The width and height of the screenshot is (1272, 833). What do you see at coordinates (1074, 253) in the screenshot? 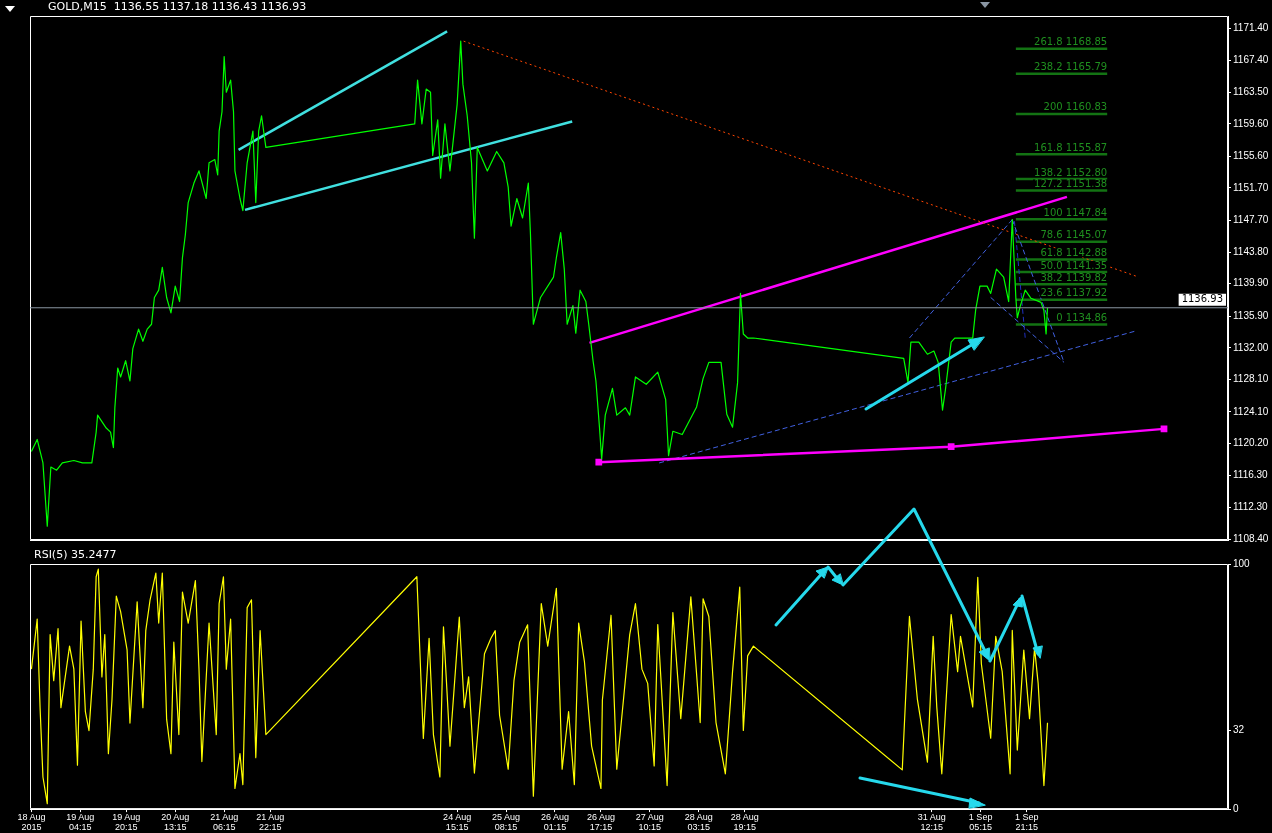
I see `annotation: 61.8 1142.88` at bounding box center [1074, 253].